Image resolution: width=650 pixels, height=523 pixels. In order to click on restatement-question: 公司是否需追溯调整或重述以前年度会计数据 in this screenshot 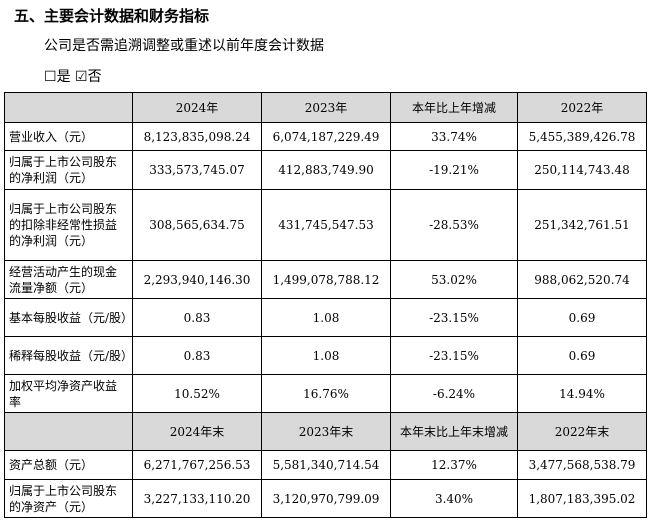, I will do `click(184, 46)`.